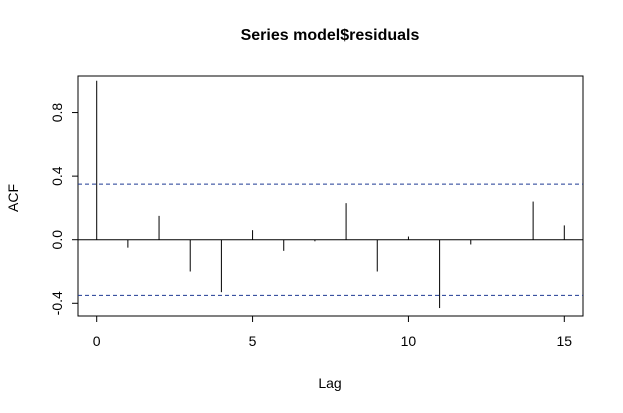 The width and height of the screenshot is (623, 413). Describe the element at coordinates (253, 341) in the screenshot. I see `x-tick-label-5: 5` at that location.